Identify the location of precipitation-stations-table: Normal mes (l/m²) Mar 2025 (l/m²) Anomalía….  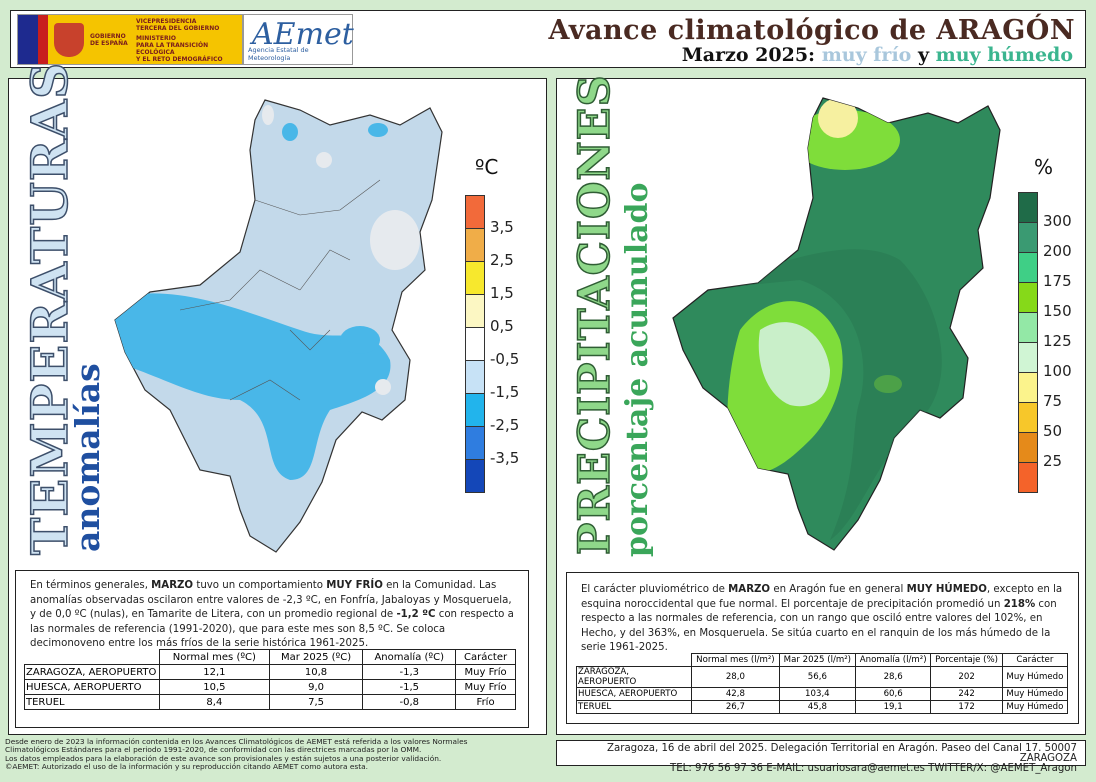
(822, 683).